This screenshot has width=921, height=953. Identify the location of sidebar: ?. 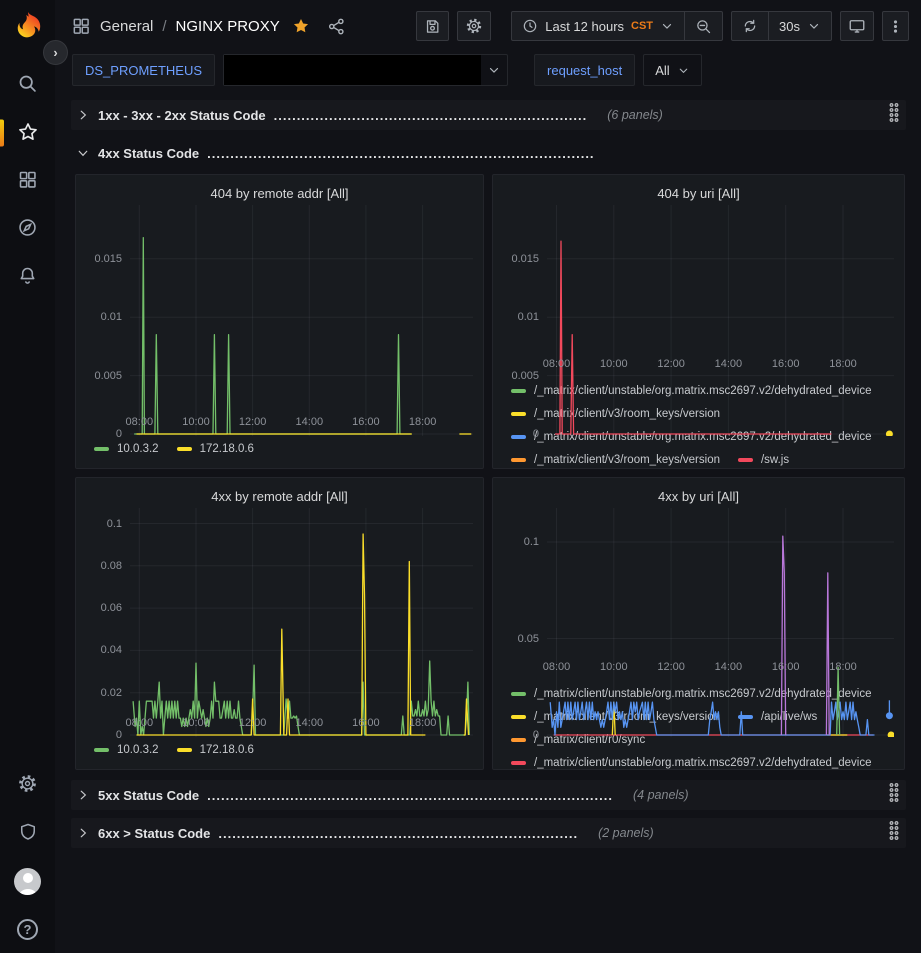
(27, 476).